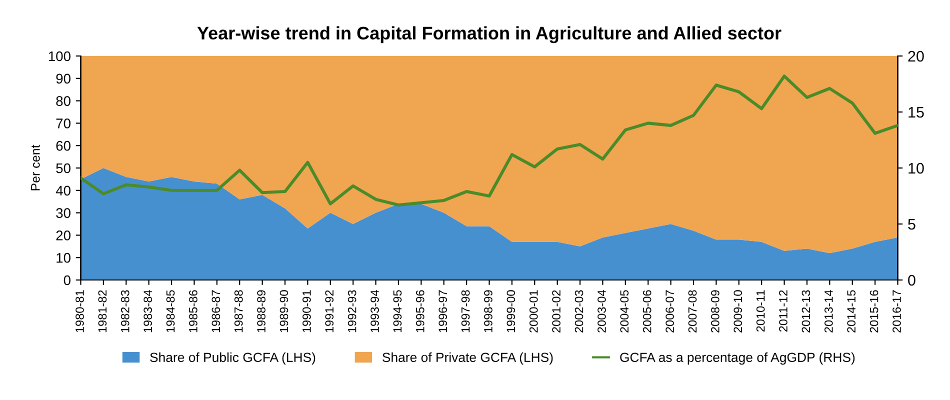 This screenshot has height=400, width=950. What do you see at coordinates (238, 311) in the screenshot?
I see `x-tick-label: 1987-88` at bounding box center [238, 311].